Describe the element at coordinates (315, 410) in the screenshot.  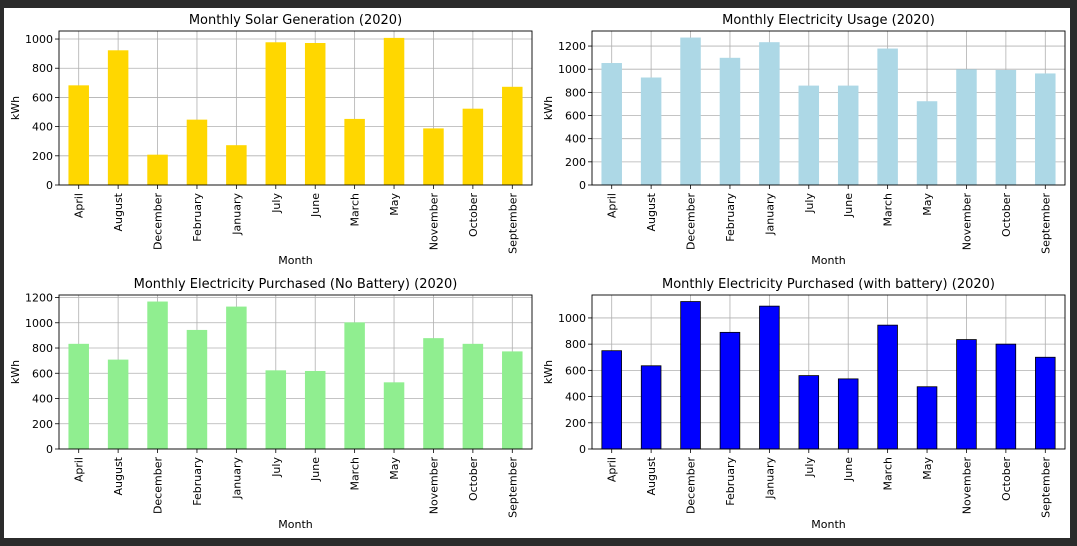
I see `bar-june` at that location.